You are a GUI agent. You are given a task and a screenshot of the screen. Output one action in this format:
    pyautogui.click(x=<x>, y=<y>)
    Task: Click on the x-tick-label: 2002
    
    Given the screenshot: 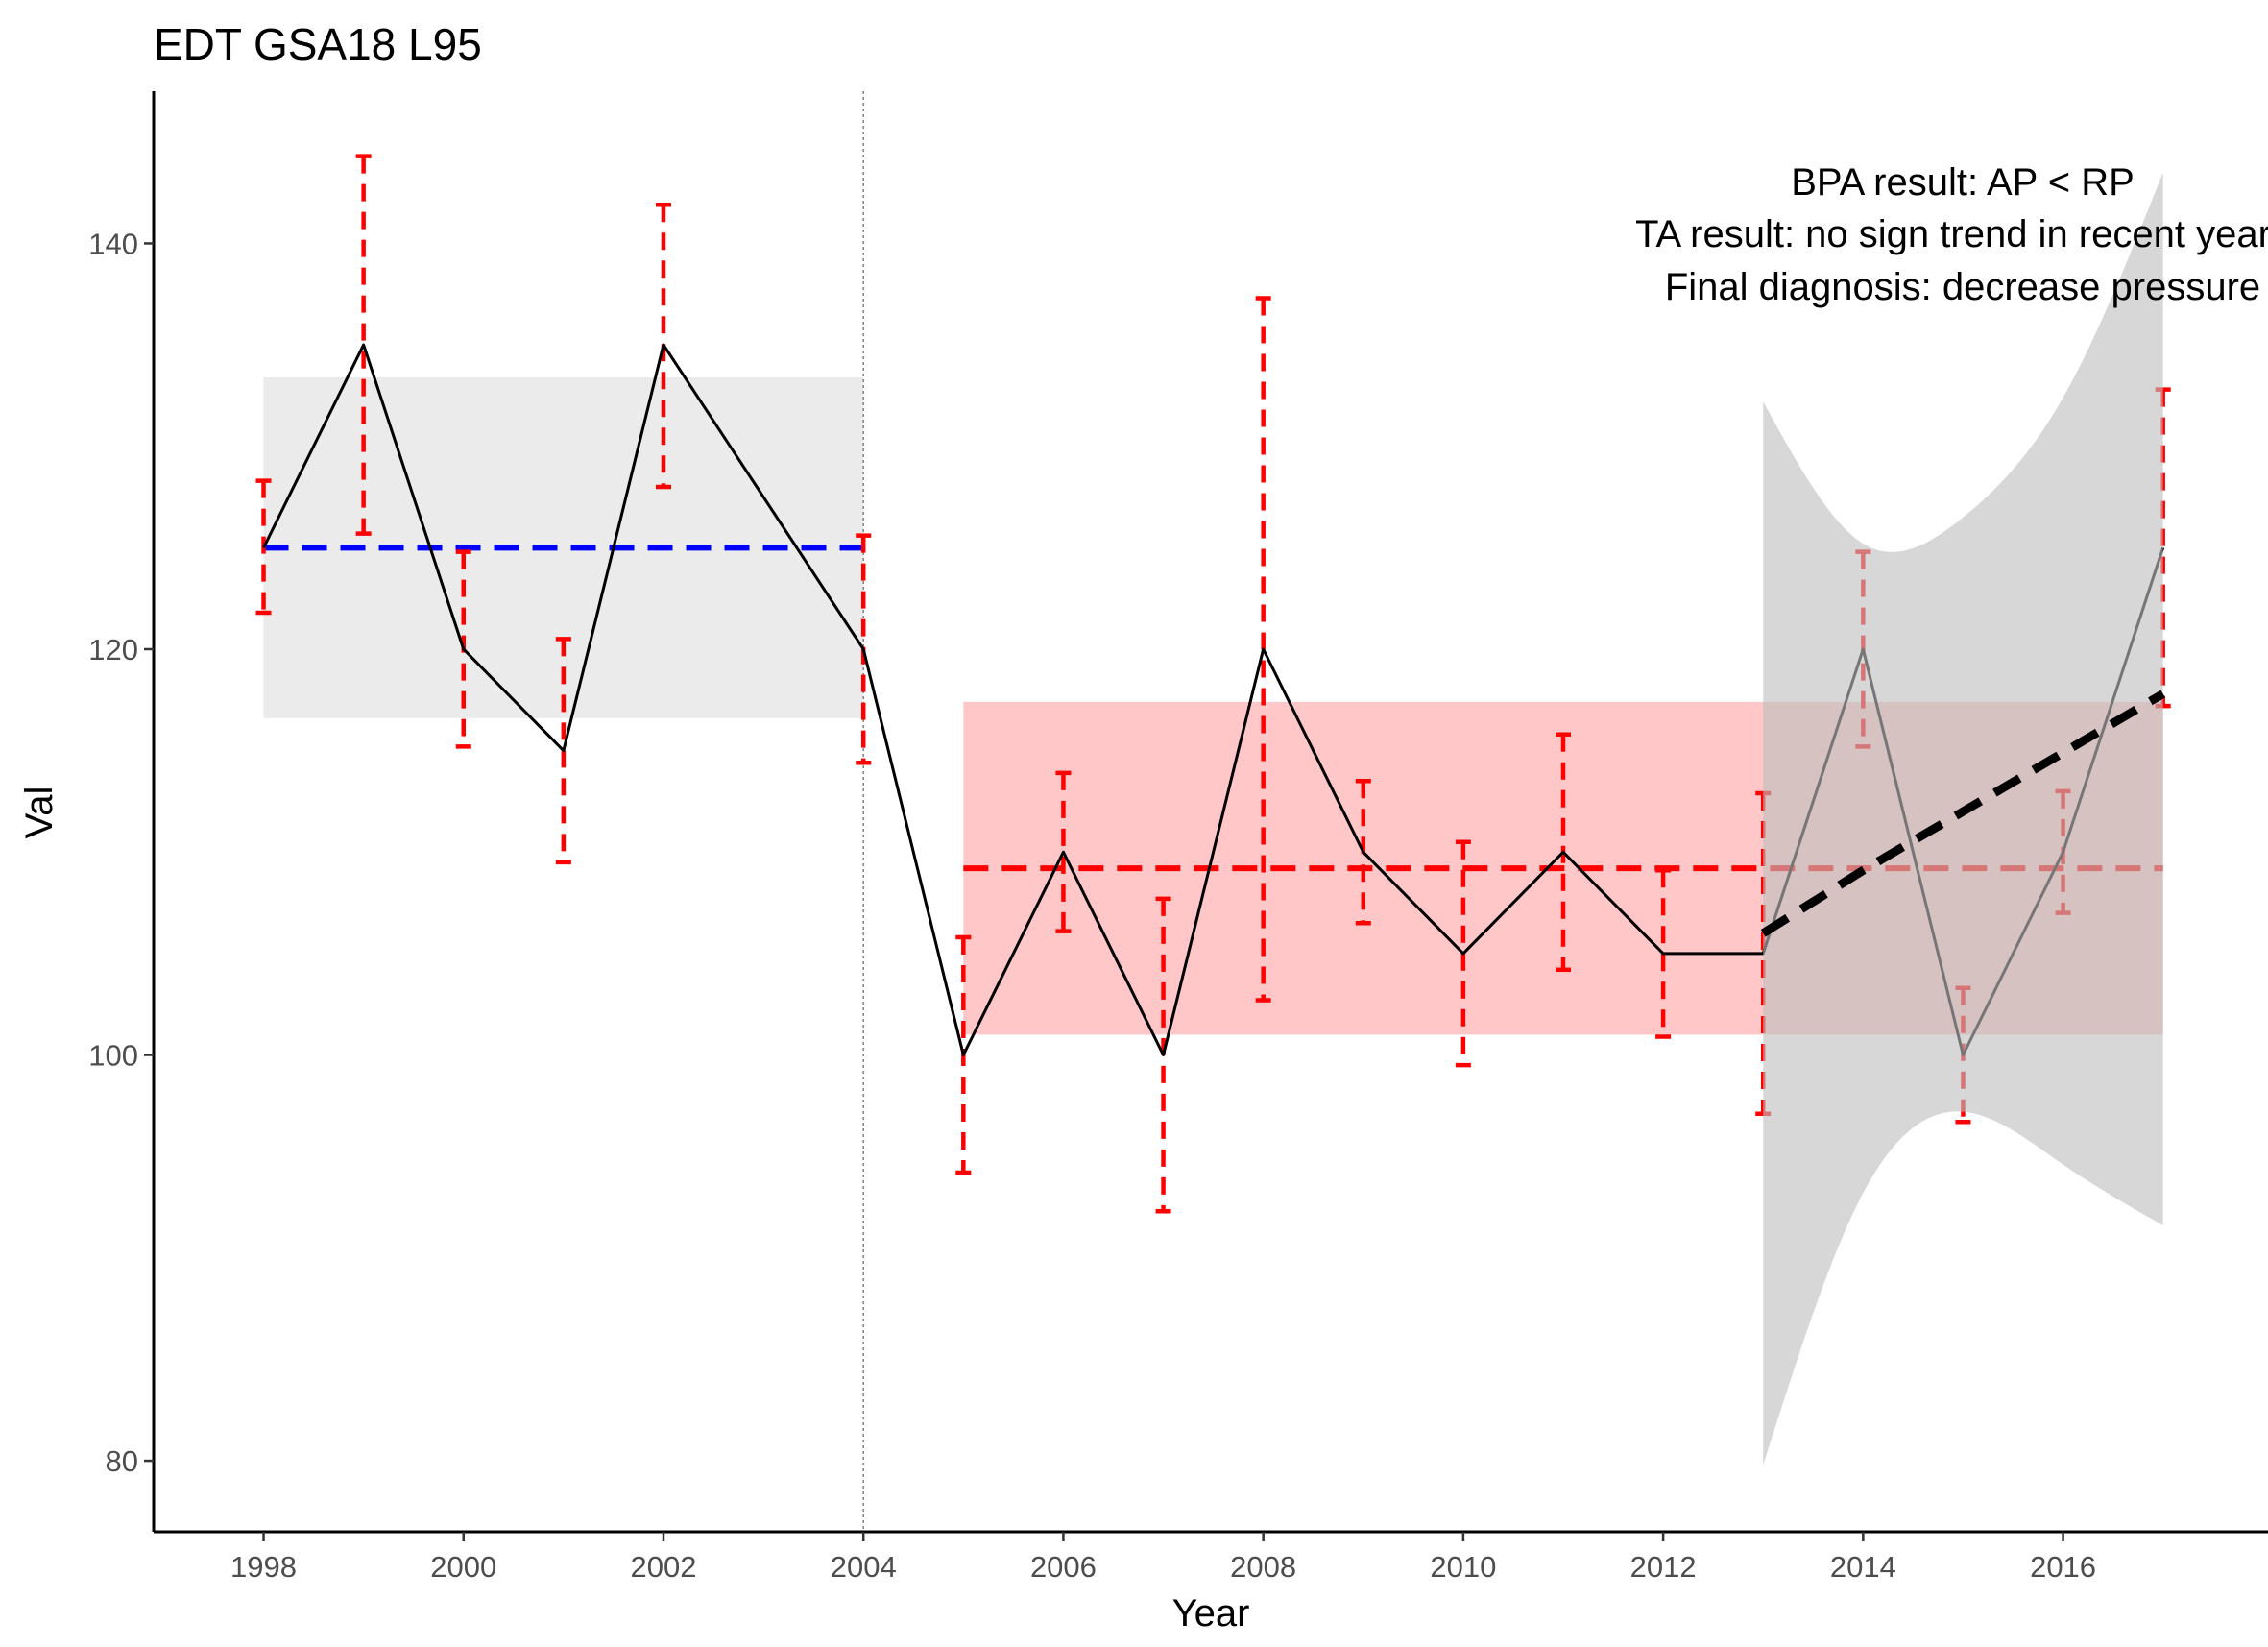 What is the action you would take?
    pyautogui.click(x=663, y=1567)
    